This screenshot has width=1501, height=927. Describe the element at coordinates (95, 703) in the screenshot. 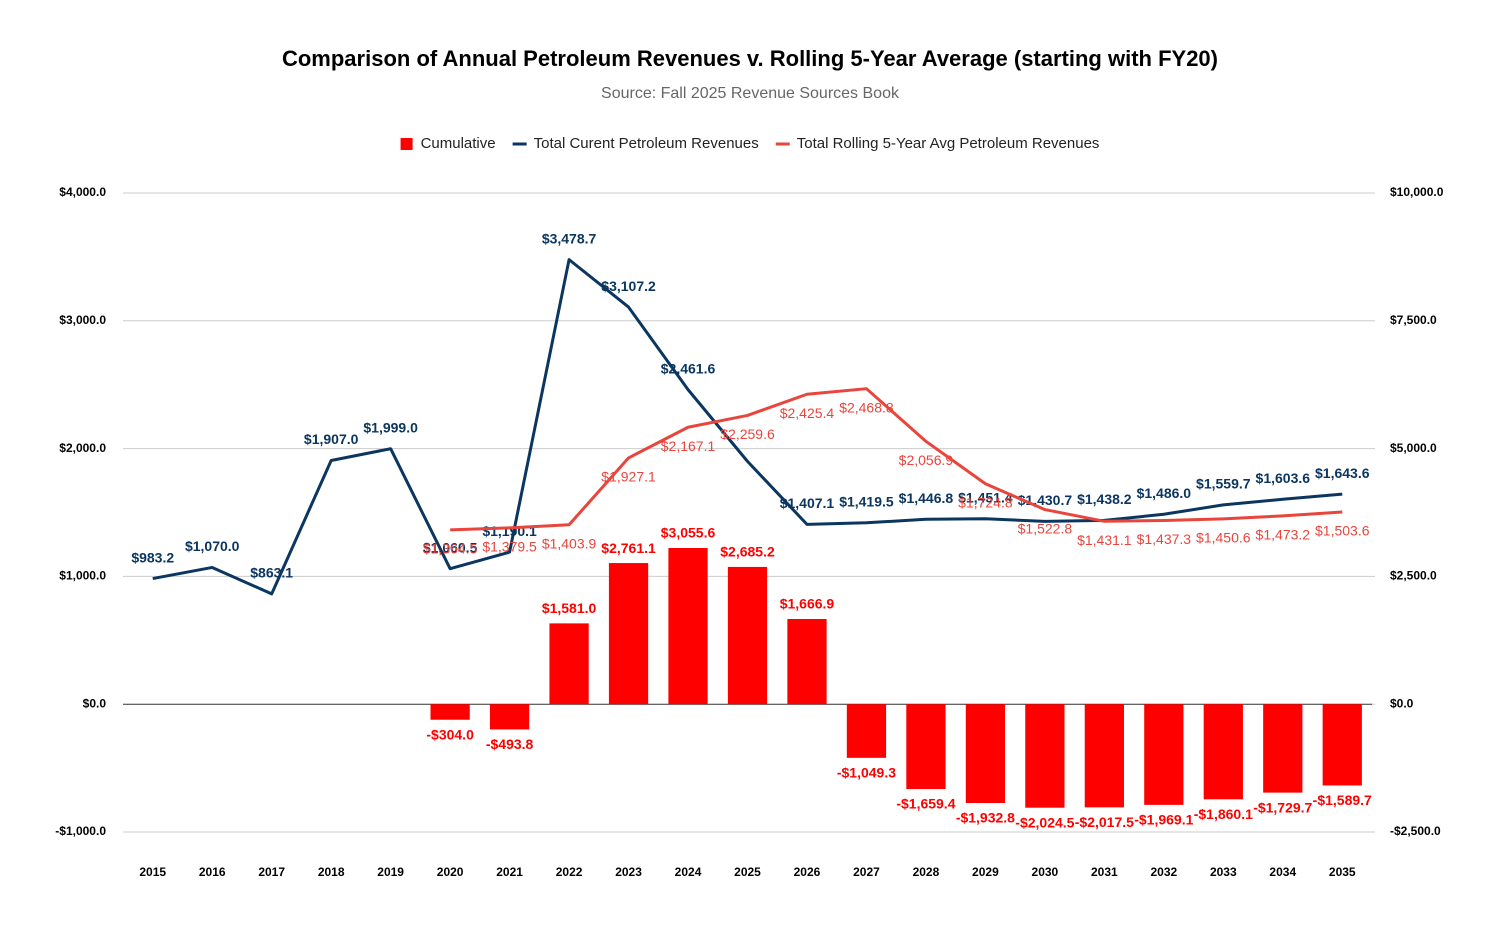

I see `y-tick-label: $0.0` at that location.